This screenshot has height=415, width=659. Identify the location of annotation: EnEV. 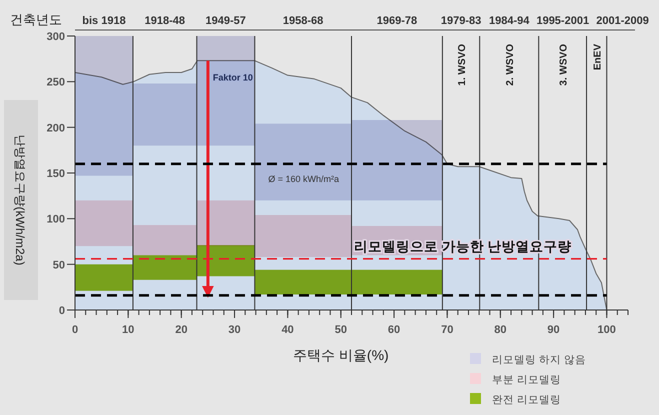
(598, 57).